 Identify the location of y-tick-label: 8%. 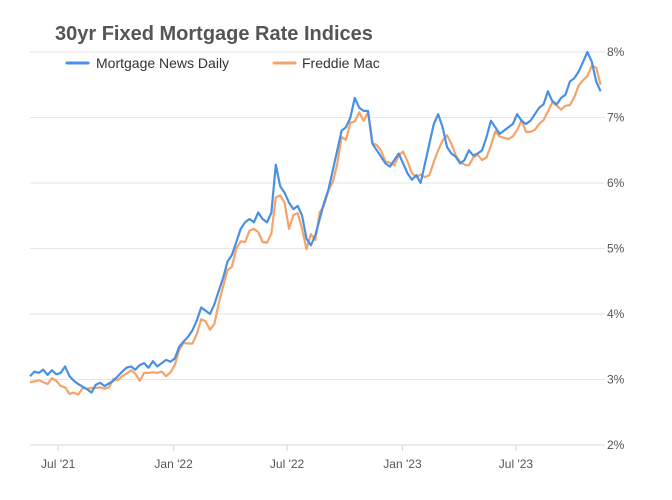
(616, 52).